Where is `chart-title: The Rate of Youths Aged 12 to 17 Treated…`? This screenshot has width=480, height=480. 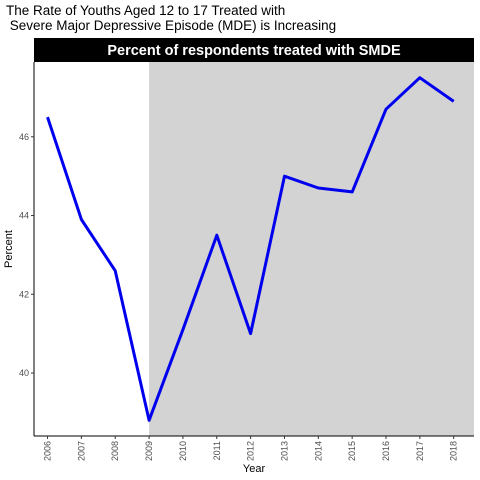
chart-title: The Rate of Youths Aged 12 to 17 Treated… is located at coordinates (171, 18).